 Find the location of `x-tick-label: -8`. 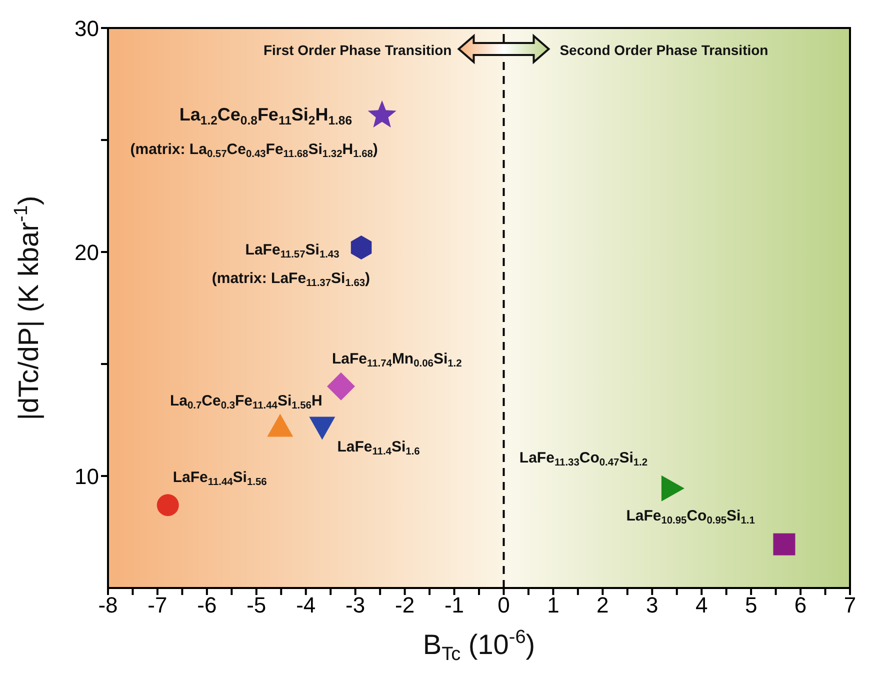

x-tick-label: -8 is located at coordinates (108, 605).